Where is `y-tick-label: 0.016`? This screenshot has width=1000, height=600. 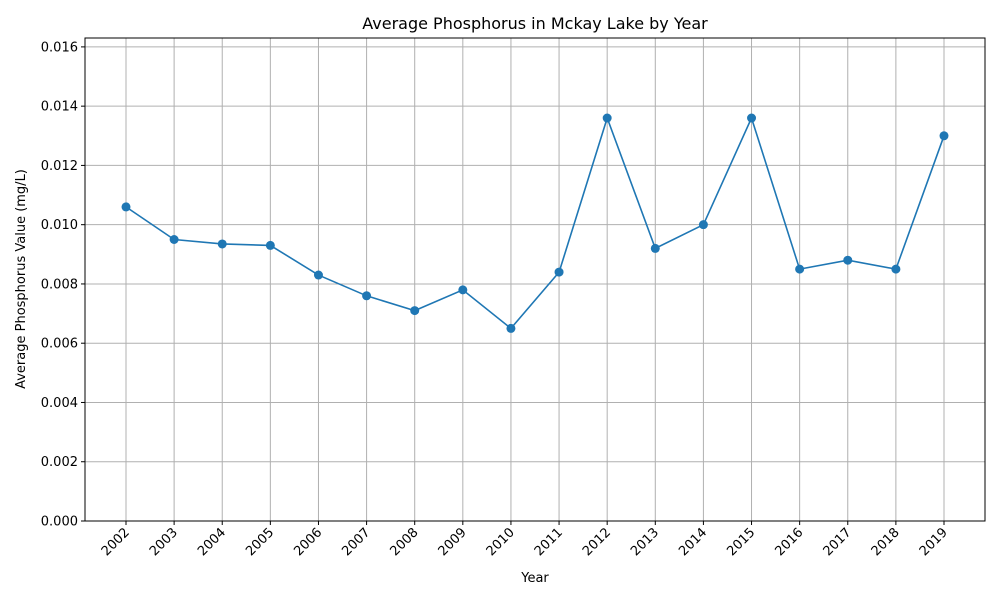 y-tick-label: 0.016 is located at coordinates (59, 47).